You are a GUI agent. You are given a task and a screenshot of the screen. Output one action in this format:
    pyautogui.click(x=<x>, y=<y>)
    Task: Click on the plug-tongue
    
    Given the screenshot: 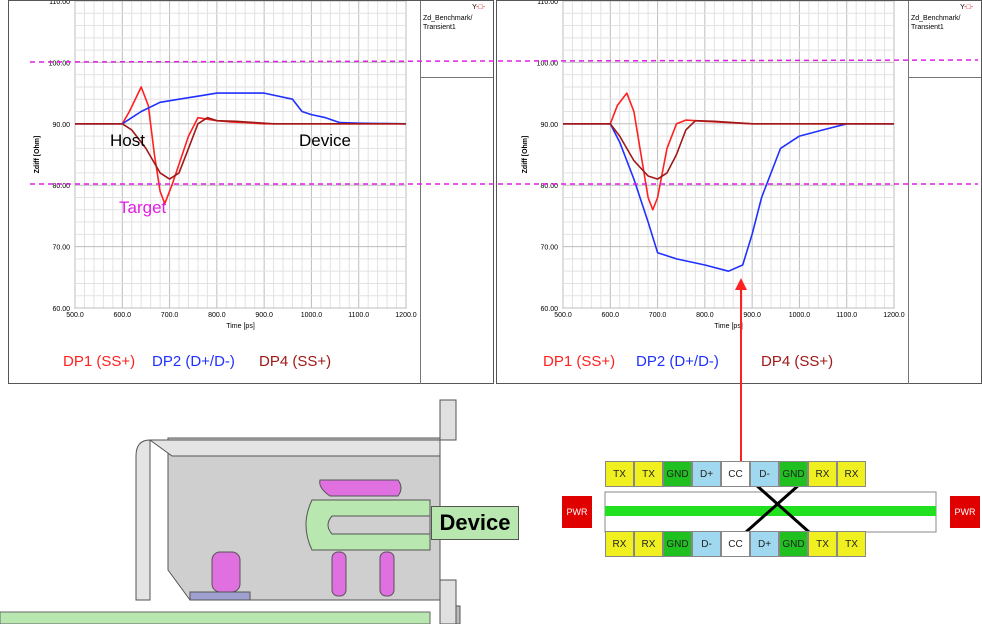 What is the action you would take?
    pyautogui.click(x=368, y=525)
    